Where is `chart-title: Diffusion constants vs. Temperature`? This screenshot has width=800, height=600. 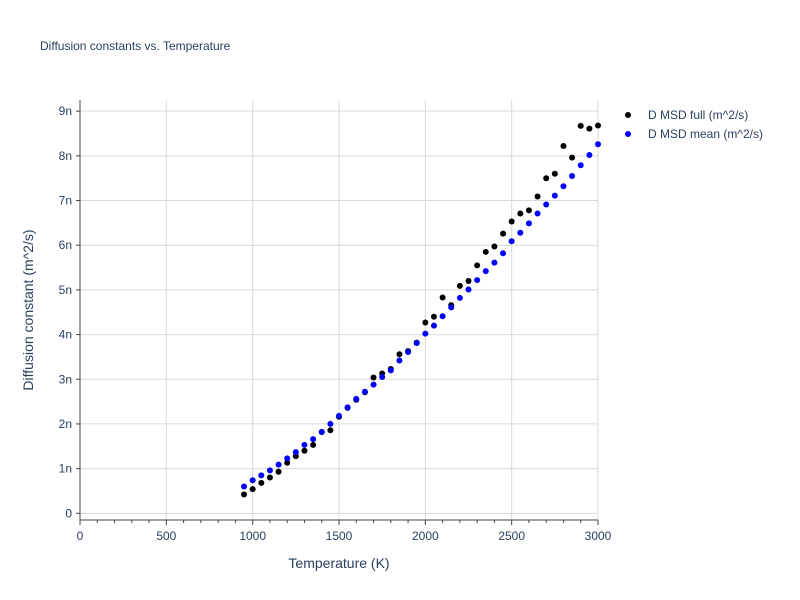
chart-title: Diffusion constants vs. Temperature is located at coordinates (135, 46).